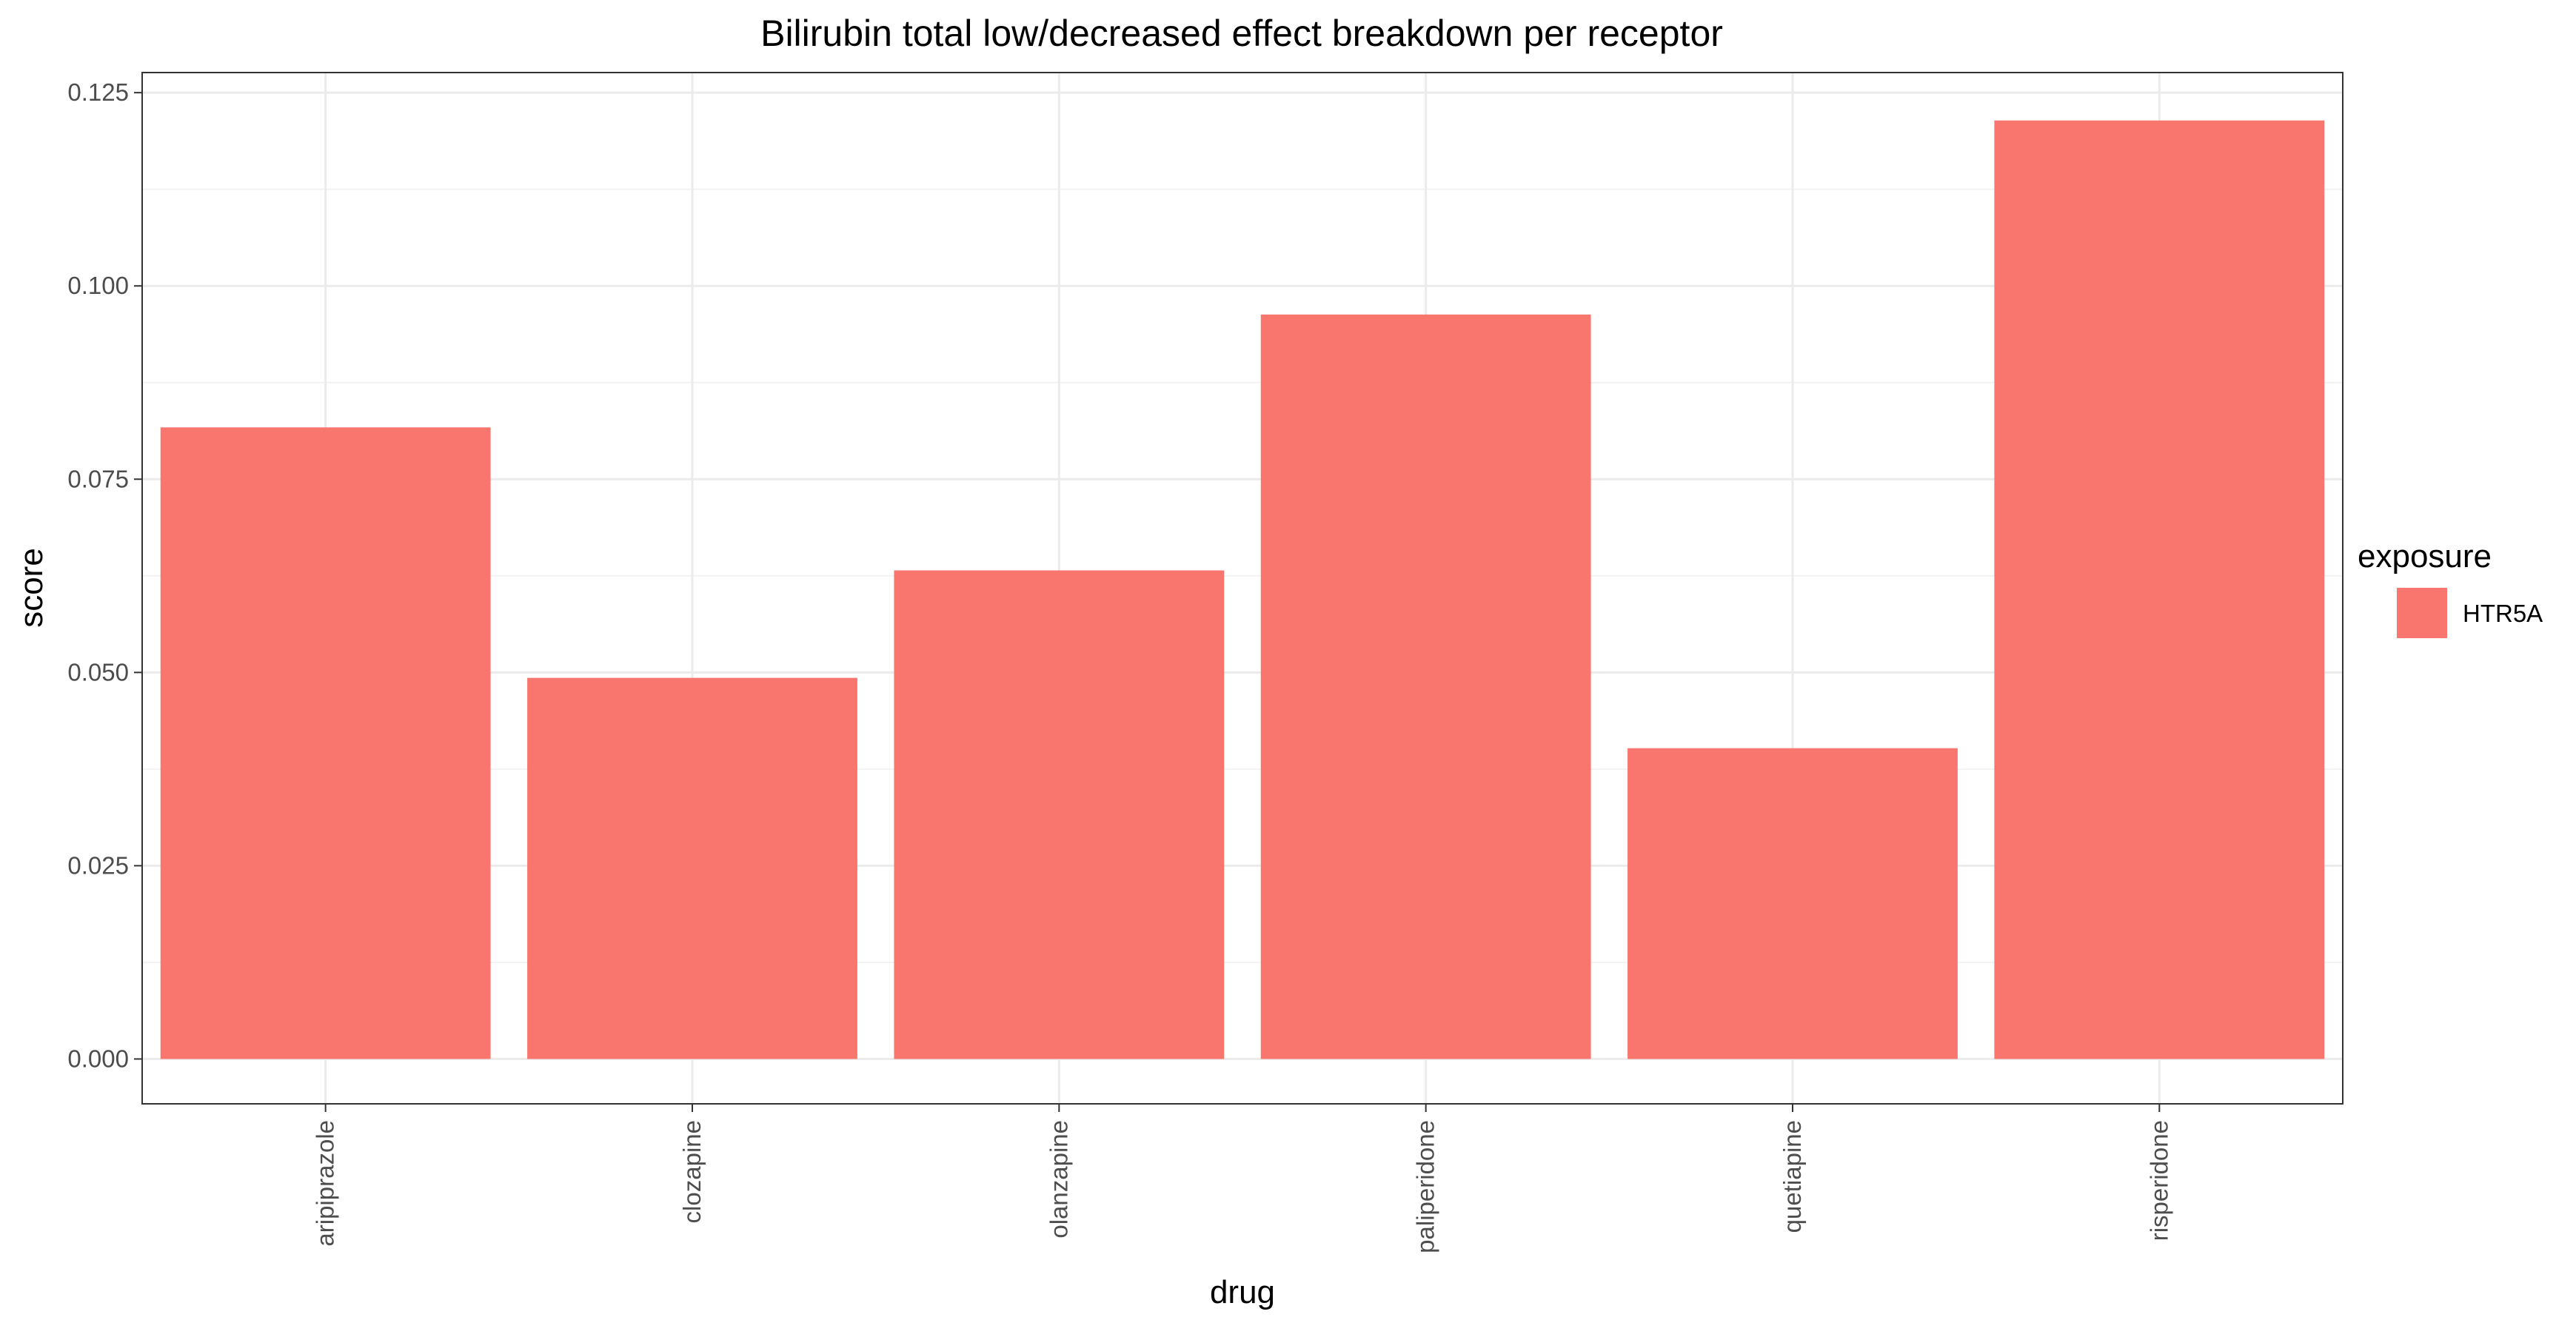  Describe the element at coordinates (98, 1059) in the screenshot. I see `y-tick-label: 0.000` at that location.